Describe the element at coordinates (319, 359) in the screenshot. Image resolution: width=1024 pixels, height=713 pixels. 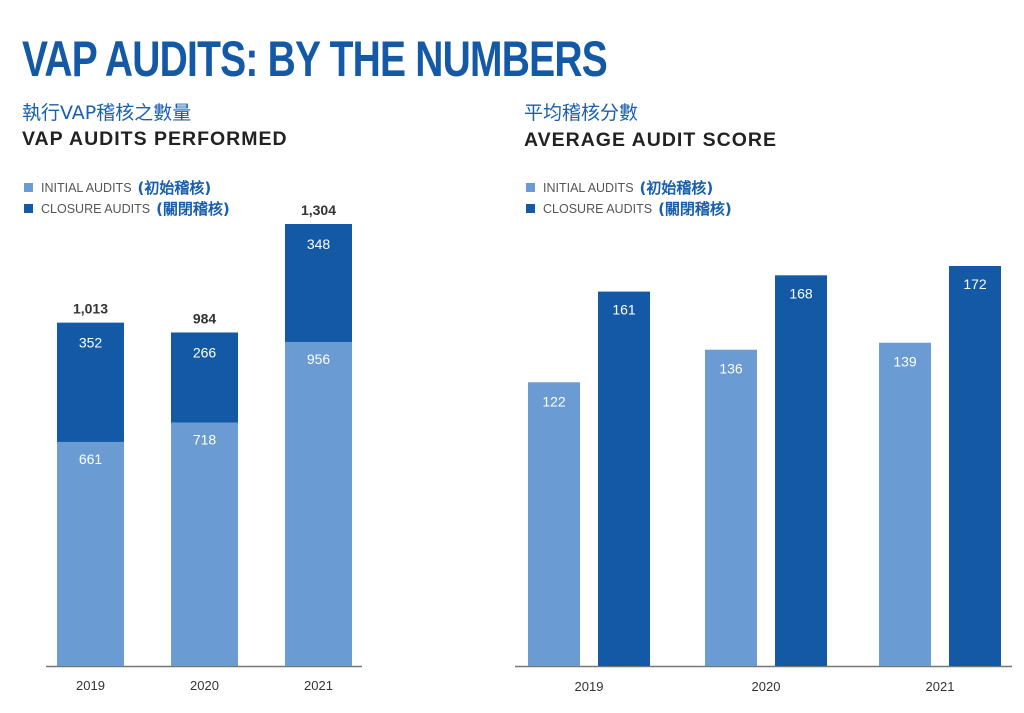
I see `bar-label-initial: 956` at that location.